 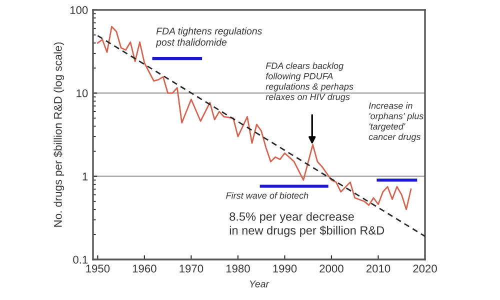 I want to click on x-tick-label: 2020, so click(x=425, y=268).